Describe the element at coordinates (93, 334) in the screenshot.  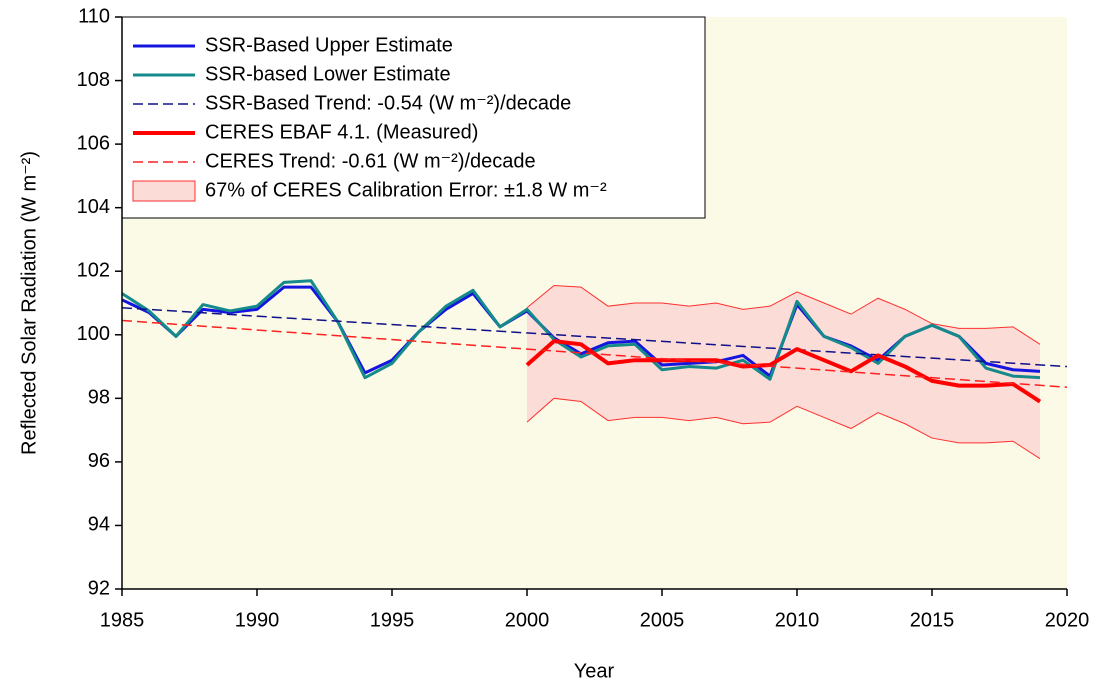
I see `y-tick-label: 100` at that location.